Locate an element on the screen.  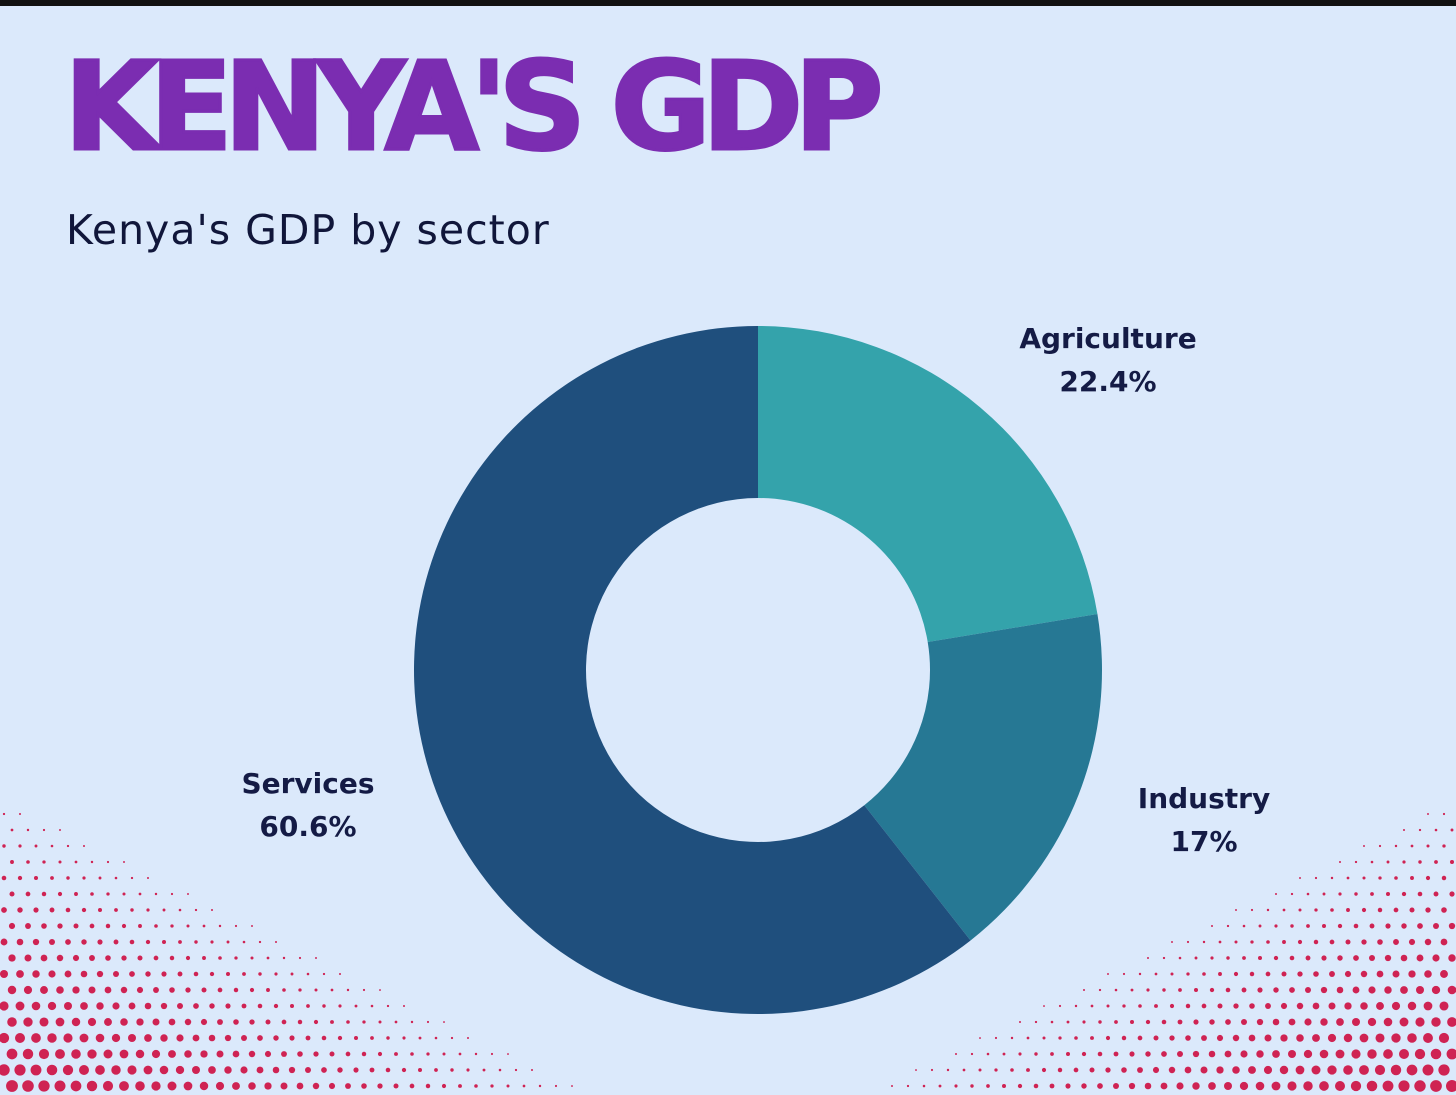
slice-label-services: Services 60.6% is located at coordinates (307, 805).